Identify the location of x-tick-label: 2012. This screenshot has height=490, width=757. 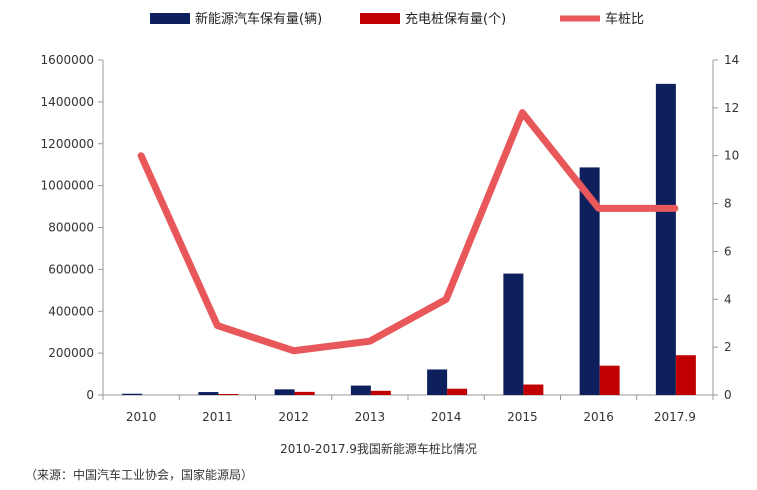
(293, 417).